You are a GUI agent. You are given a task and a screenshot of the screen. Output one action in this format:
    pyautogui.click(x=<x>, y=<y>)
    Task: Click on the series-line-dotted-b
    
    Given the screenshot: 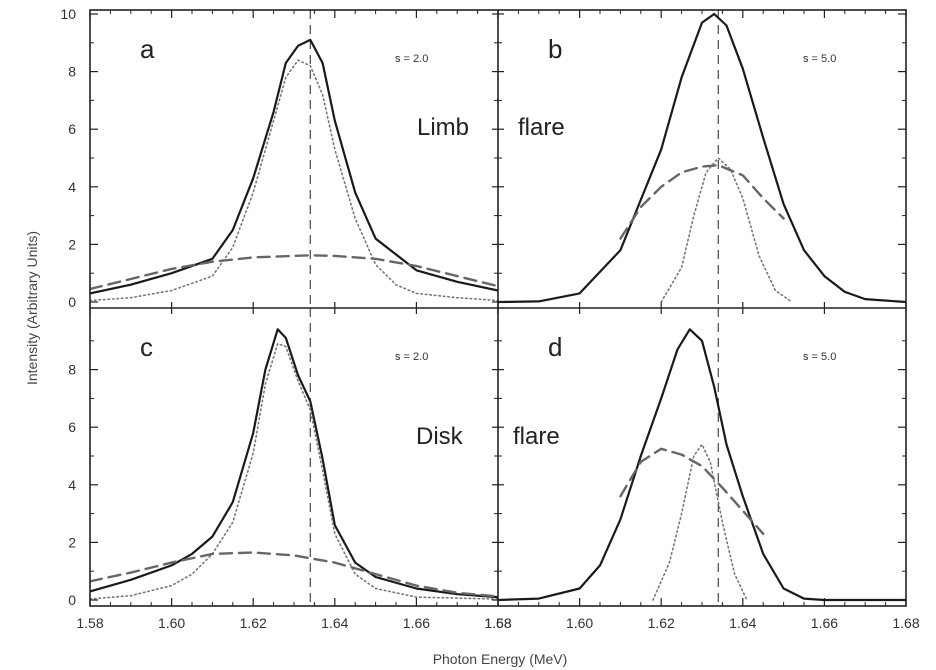 What is the action you would take?
    pyautogui.click(x=726, y=230)
    